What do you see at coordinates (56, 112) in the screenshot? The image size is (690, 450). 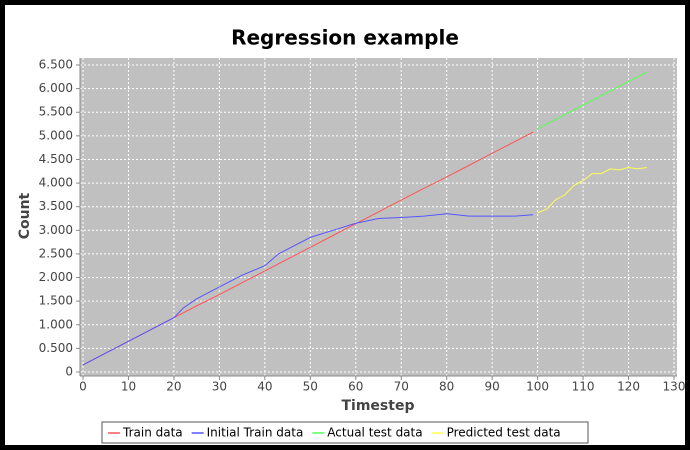 I see `y-tick-label: 5.500` at bounding box center [56, 112].